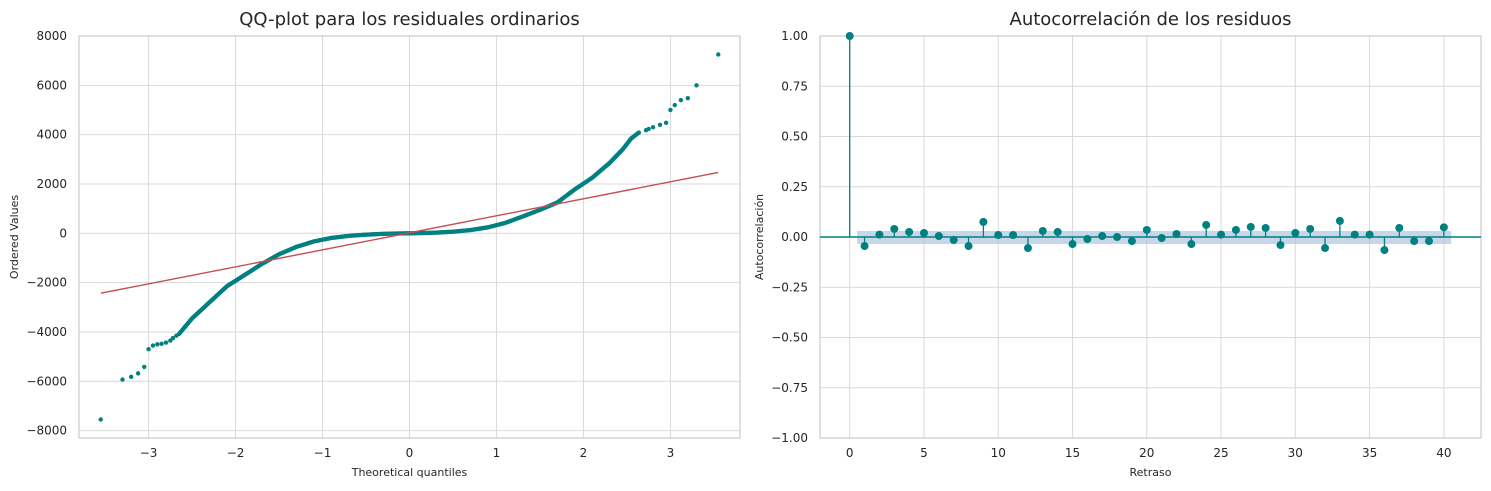 The width and height of the screenshot is (1491, 491). Describe the element at coordinates (46, 283) in the screenshot. I see `qq-y-tick-label: −2000` at that location.